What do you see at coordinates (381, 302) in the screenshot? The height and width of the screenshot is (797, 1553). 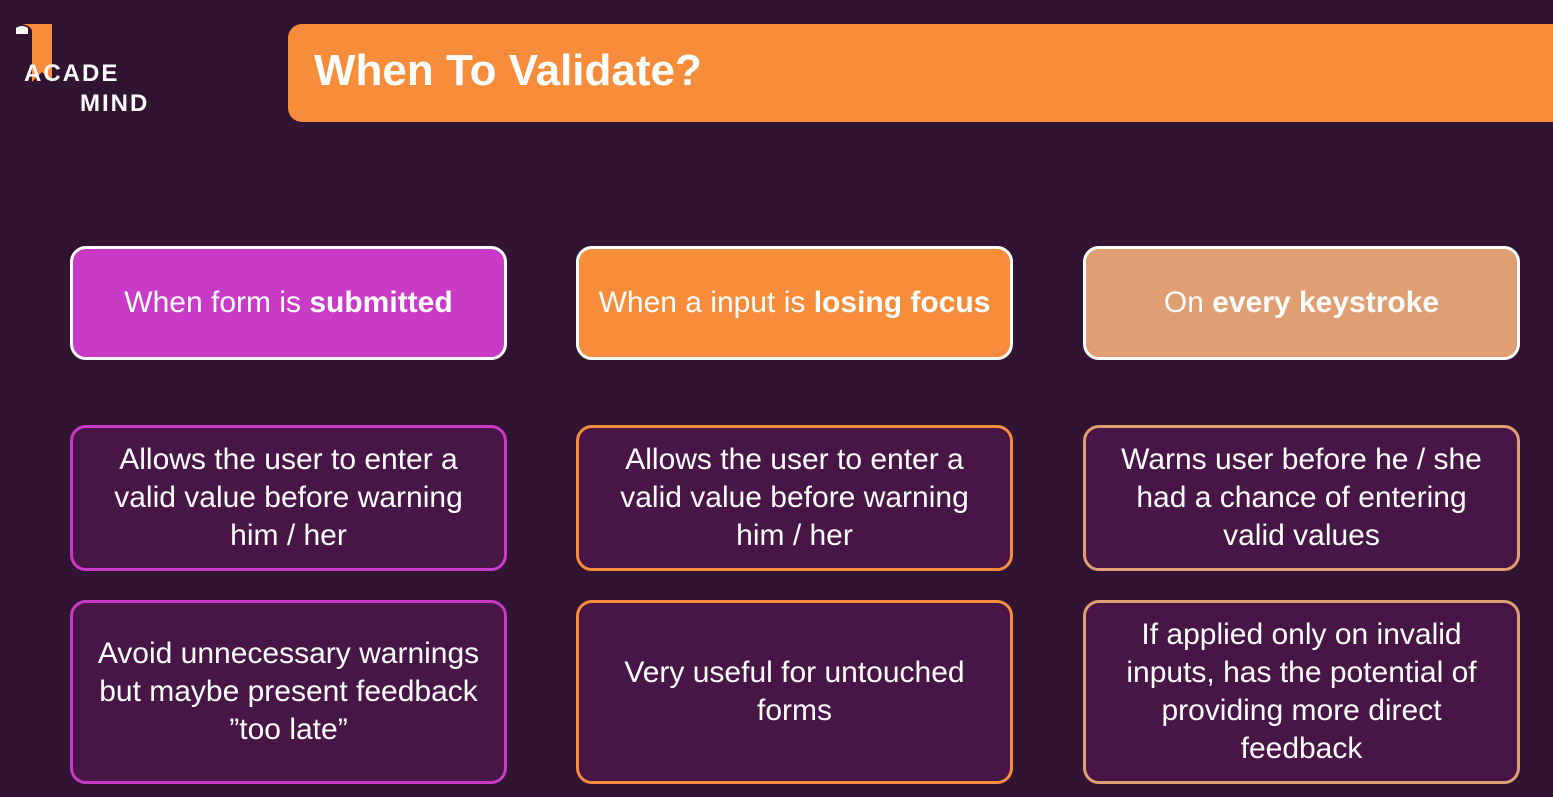 I see `heading-emphasis: submitted` at bounding box center [381, 302].